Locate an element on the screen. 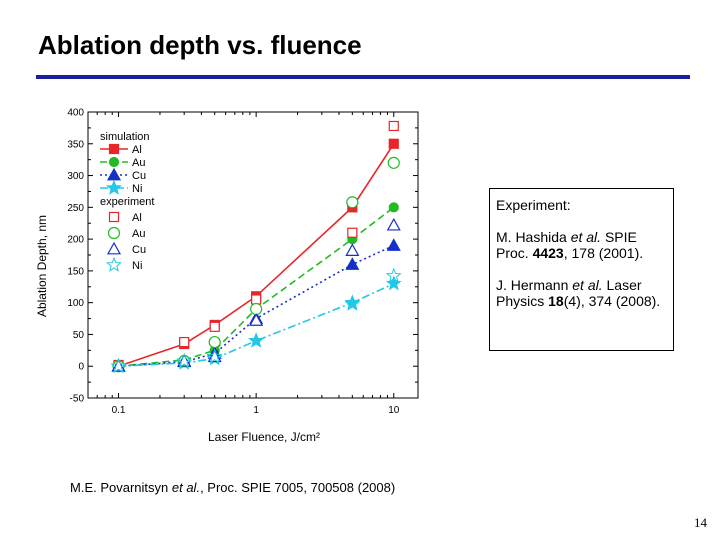 The height and width of the screenshot is (540, 720). y-tick-label: -50 is located at coordinates (77, 399).